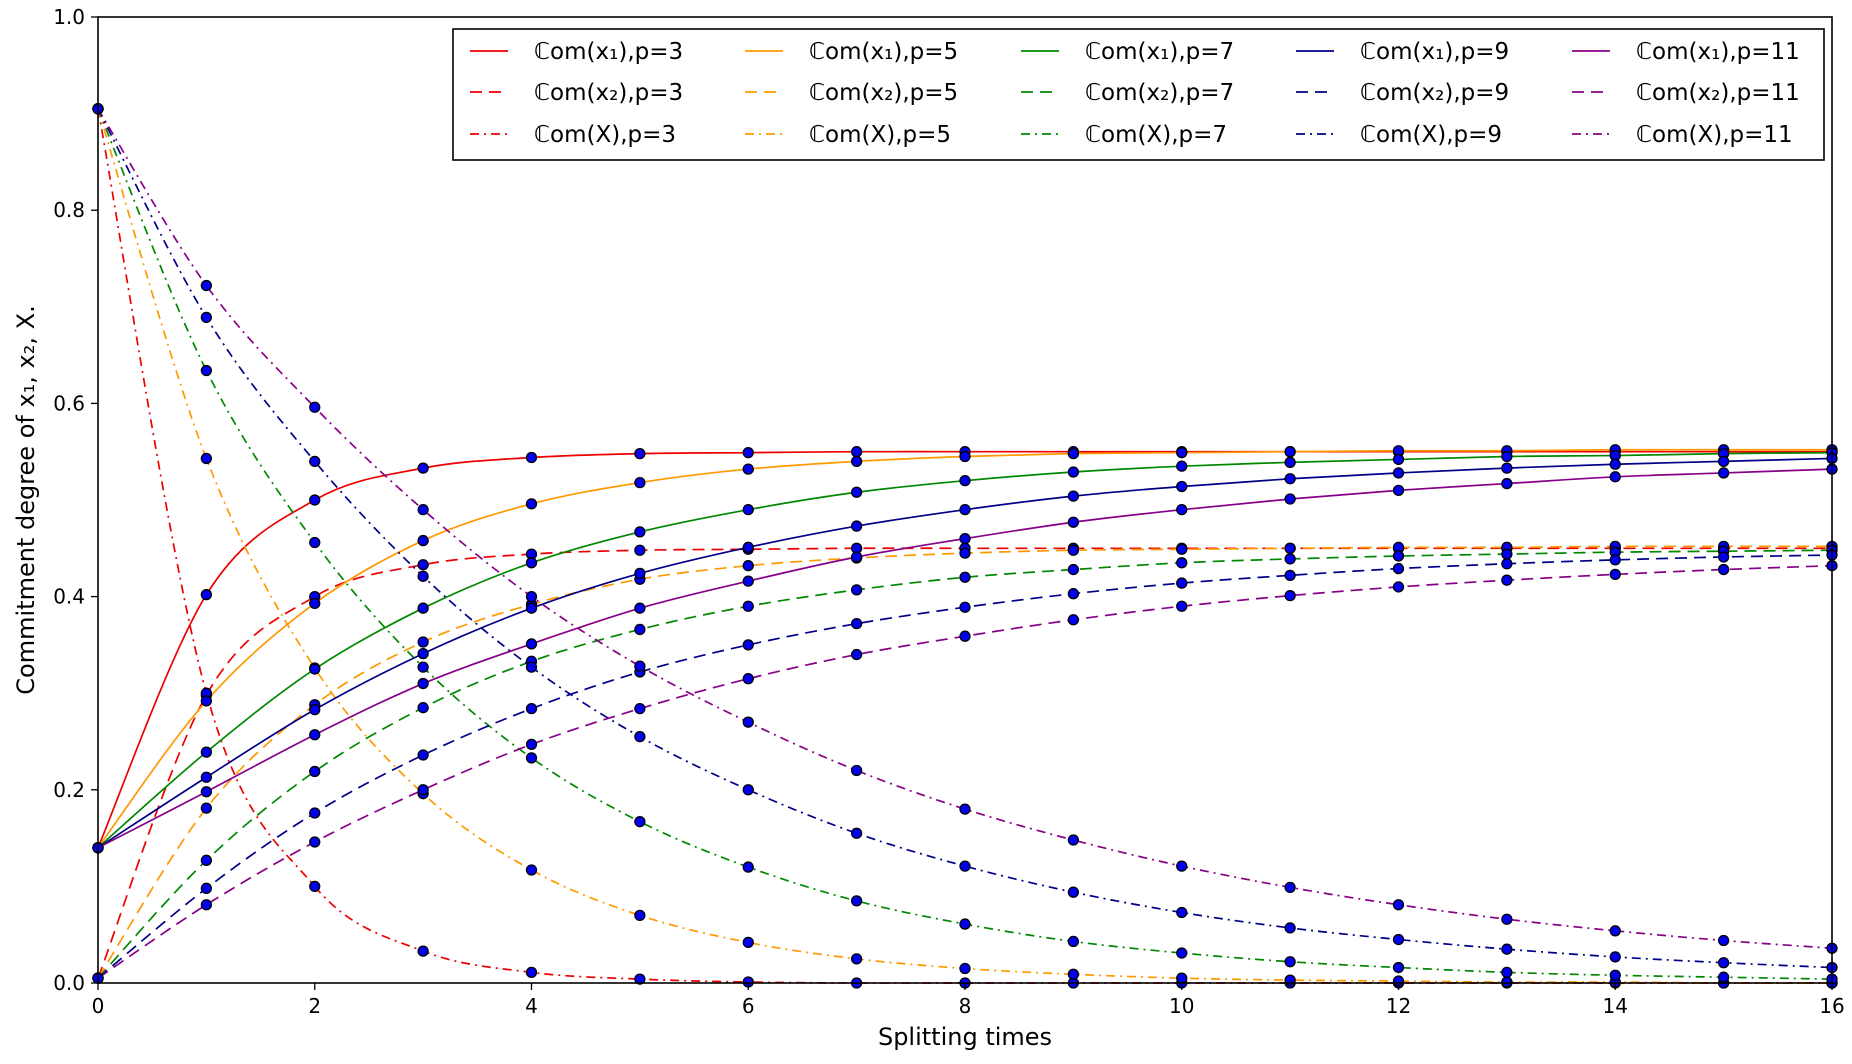 This screenshot has width=1852, height=1064. Describe the element at coordinates (576, 52) in the screenshot. I see `legend-item: ℂom(x₁),p=3` at that location.